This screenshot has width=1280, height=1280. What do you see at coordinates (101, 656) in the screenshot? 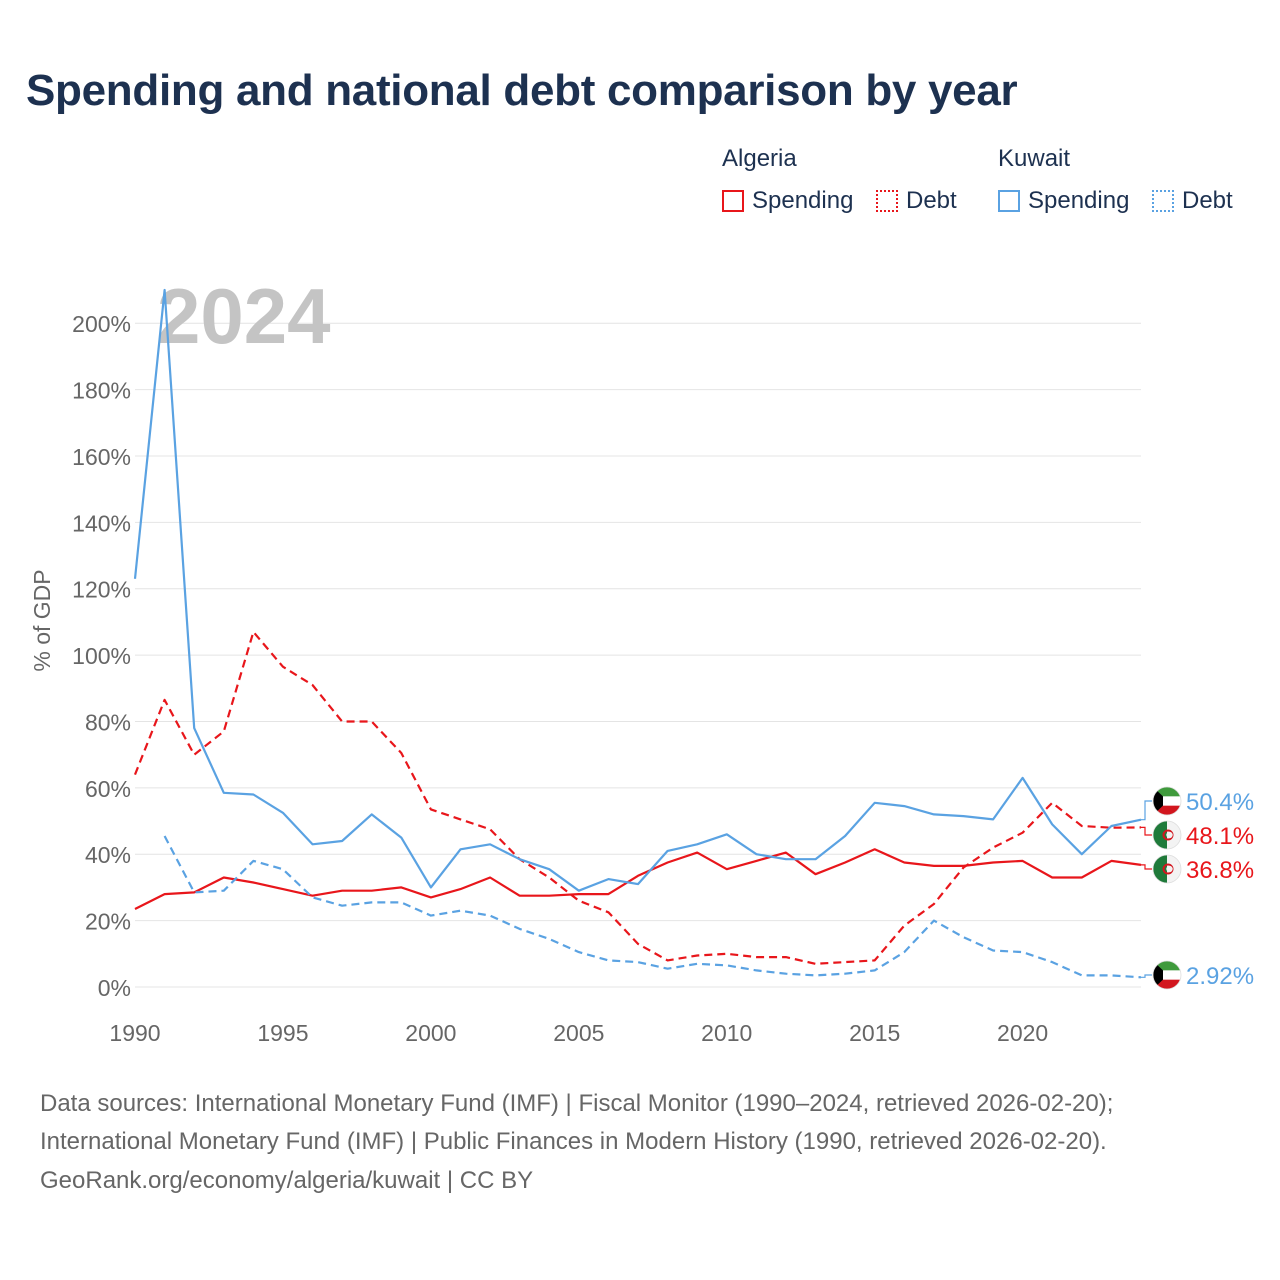
I see `y-tick-label: 100%` at bounding box center [101, 656].